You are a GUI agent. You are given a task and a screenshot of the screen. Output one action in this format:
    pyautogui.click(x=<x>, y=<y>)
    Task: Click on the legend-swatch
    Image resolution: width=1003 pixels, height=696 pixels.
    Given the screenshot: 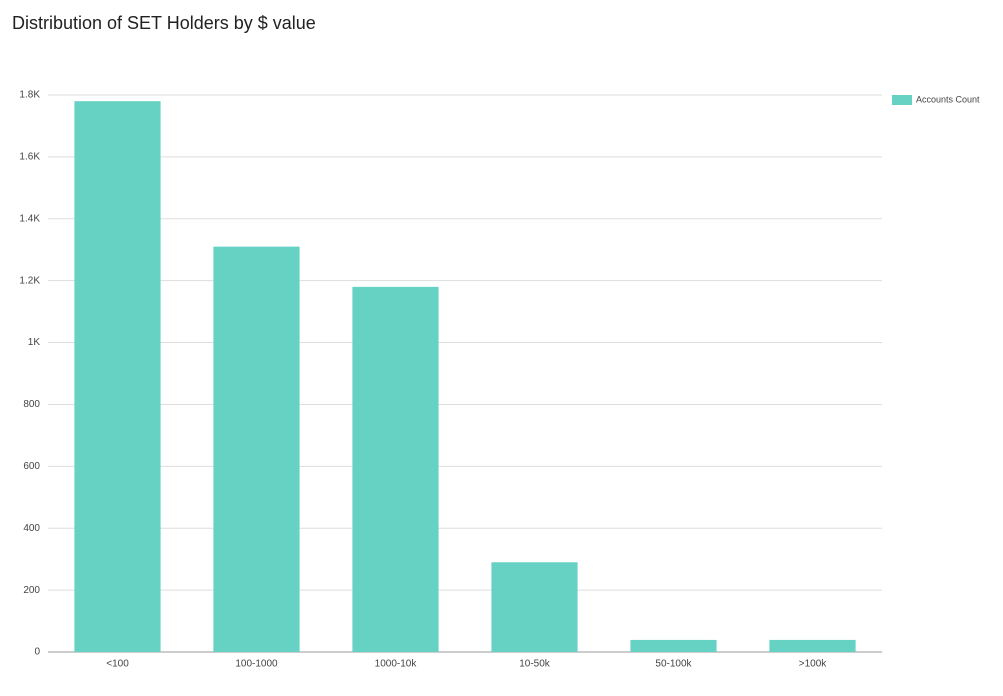 What is the action you would take?
    pyautogui.click(x=902, y=100)
    